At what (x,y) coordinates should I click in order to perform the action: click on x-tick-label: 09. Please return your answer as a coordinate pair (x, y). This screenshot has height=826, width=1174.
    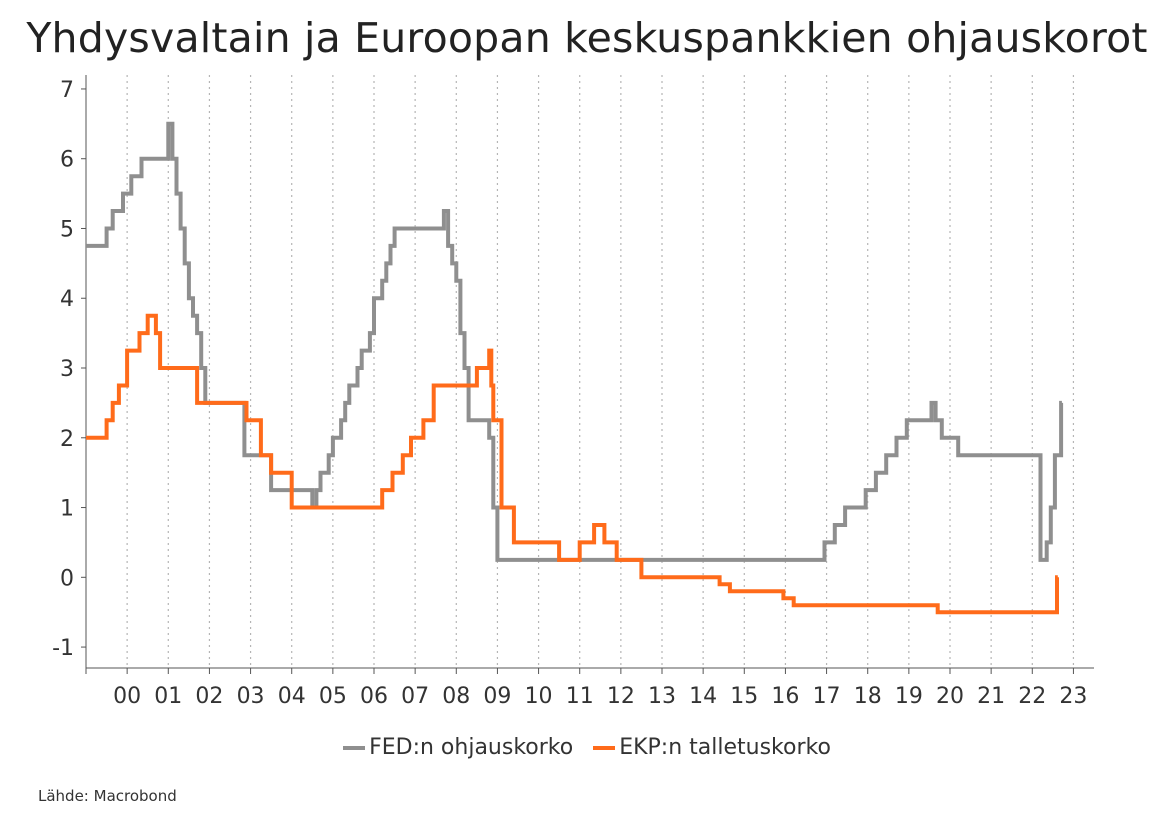
    Looking at the image, I should click on (497, 696).